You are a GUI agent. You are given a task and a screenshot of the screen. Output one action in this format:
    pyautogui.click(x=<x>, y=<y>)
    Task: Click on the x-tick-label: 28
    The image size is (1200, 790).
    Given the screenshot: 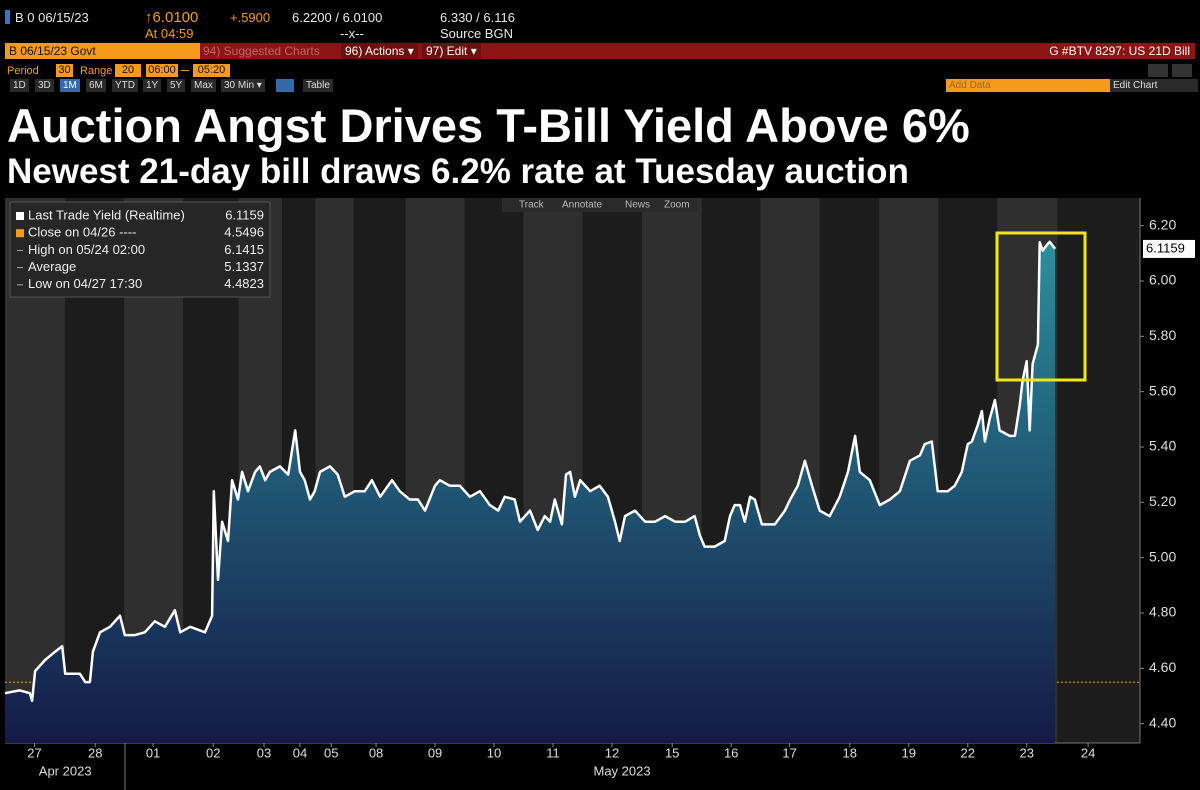 What is the action you would take?
    pyautogui.click(x=95, y=752)
    